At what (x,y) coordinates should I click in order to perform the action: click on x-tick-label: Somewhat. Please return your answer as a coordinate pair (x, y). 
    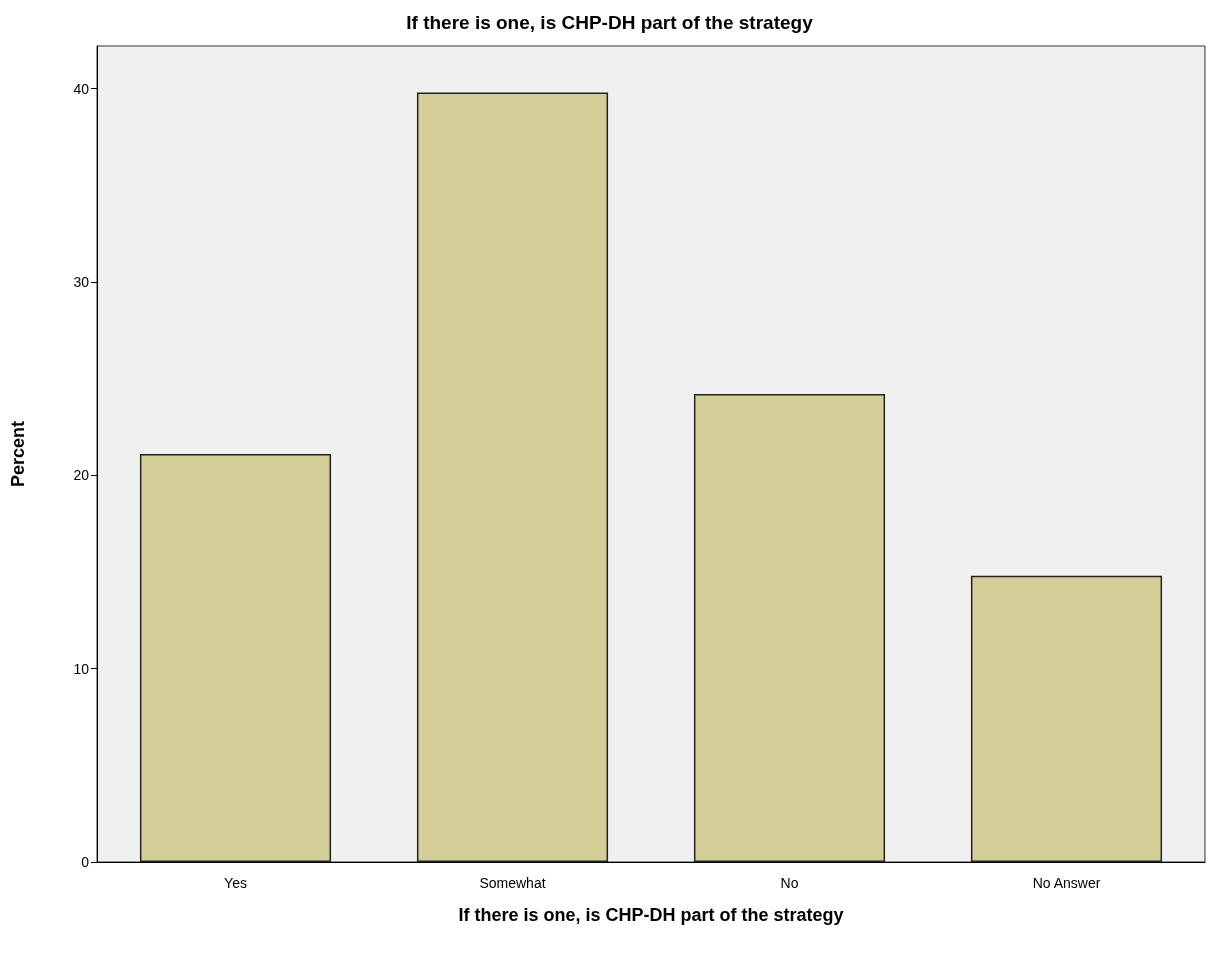
    Looking at the image, I should click on (512, 883).